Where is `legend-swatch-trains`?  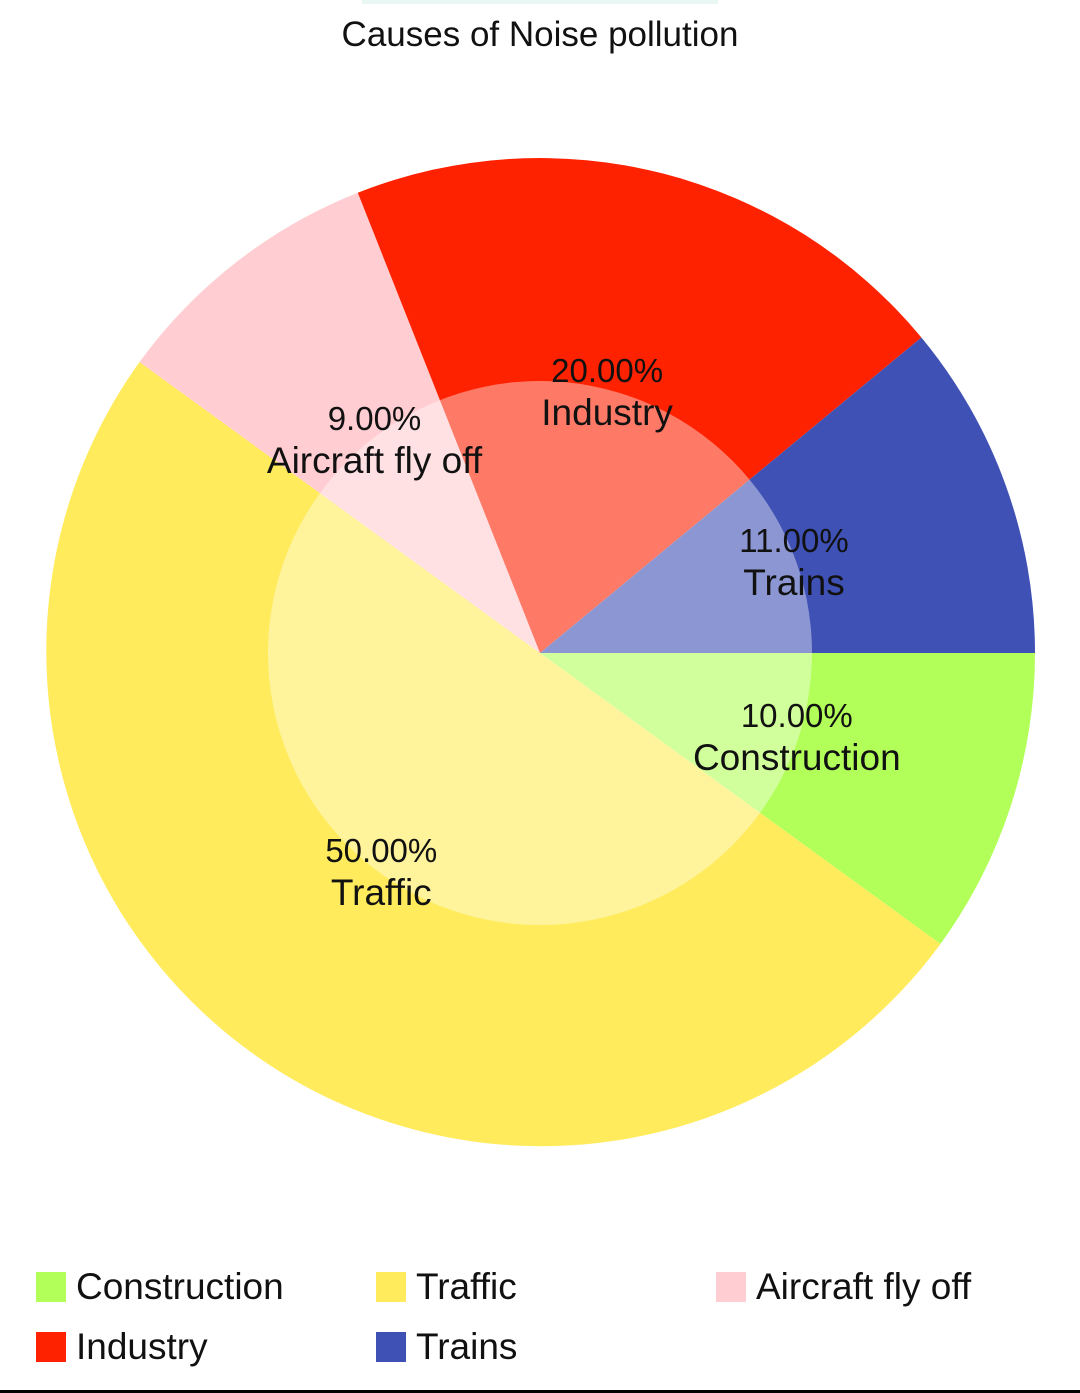
legend-swatch-trains is located at coordinates (391, 1347).